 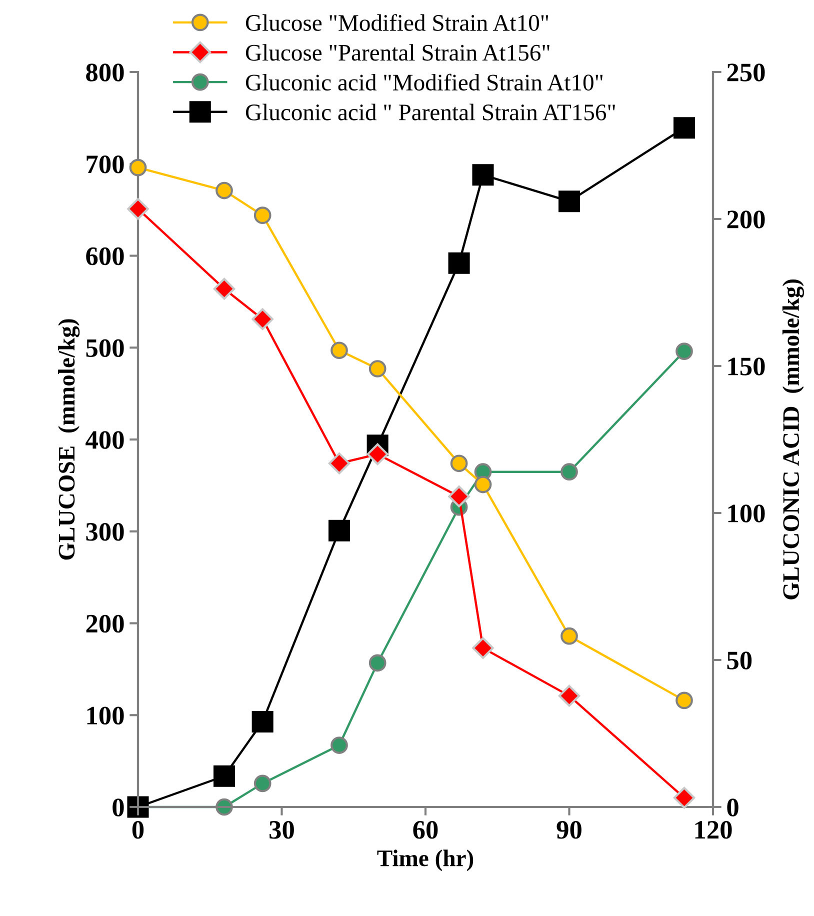 What do you see at coordinates (425, 829) in the screenshot?
I see `x-tick-label: 60` at bounding box center [425, 829].